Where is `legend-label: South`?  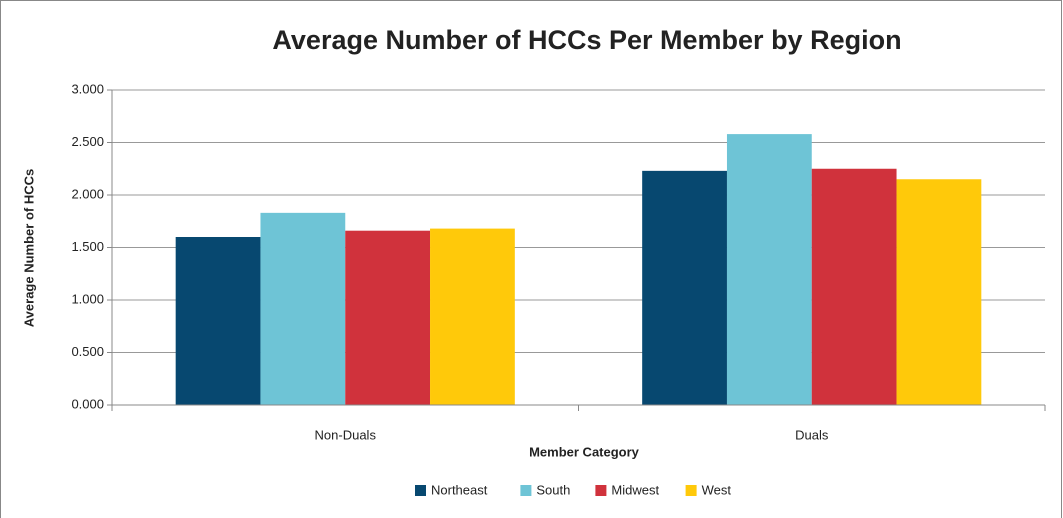 legend-label: South is located at coordinates (553, 489).